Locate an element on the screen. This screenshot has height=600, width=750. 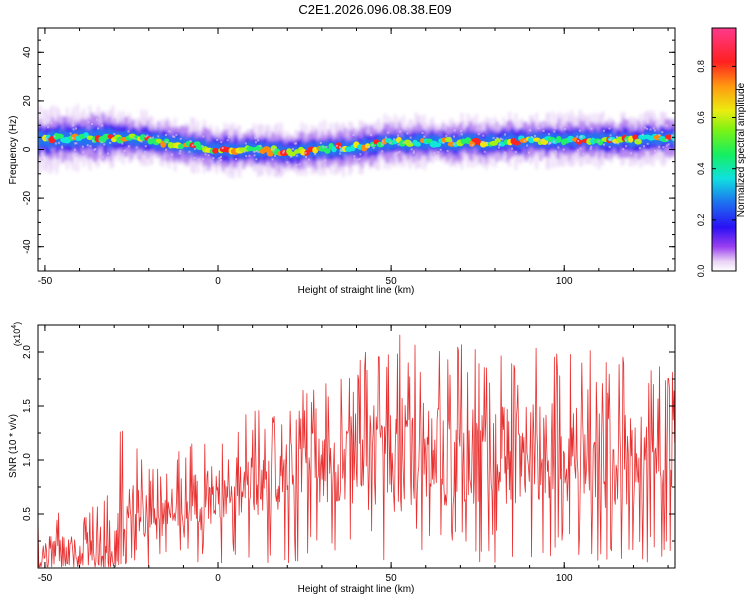
spectrogram-y-tick-label: 40 is located at coordinates (27, 52).